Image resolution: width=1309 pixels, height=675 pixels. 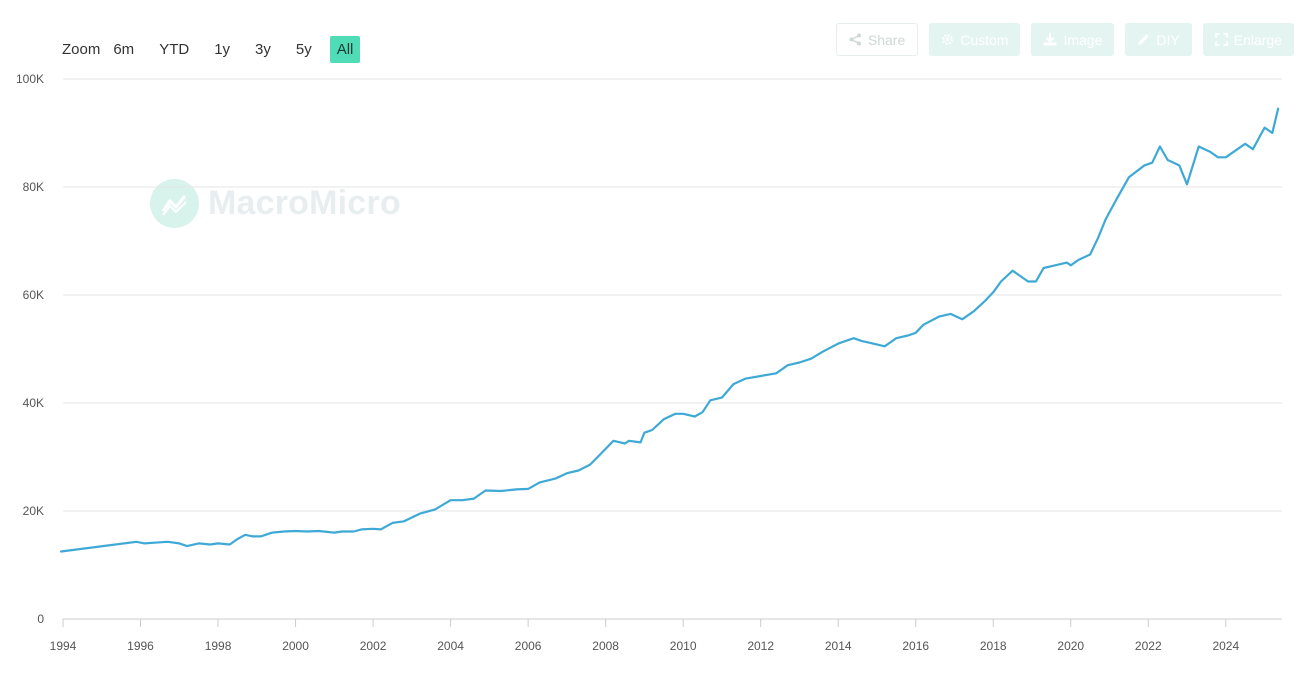 What do you see at coordinates (140, 646) in the screenshot?
I see `x-tick-label: 1996` at bounding box center [140, 646].